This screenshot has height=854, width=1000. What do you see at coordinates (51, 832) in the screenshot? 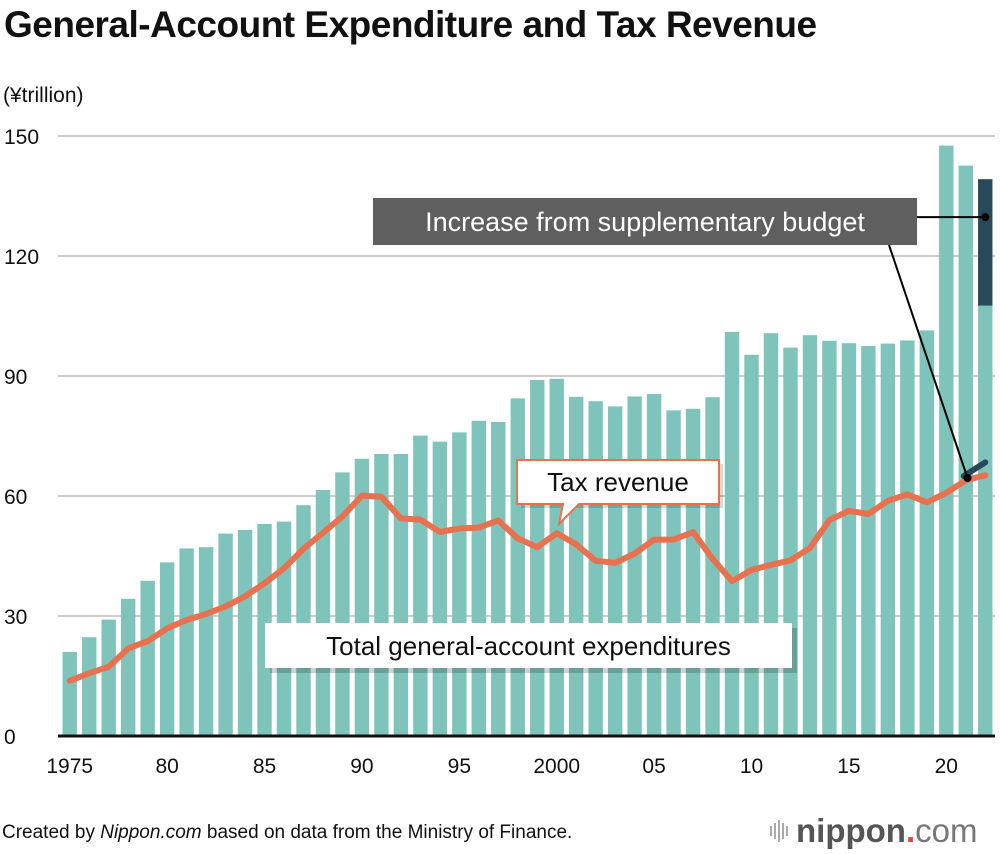
I see `source-prefix: Created by` at bounding box center [51, 832].